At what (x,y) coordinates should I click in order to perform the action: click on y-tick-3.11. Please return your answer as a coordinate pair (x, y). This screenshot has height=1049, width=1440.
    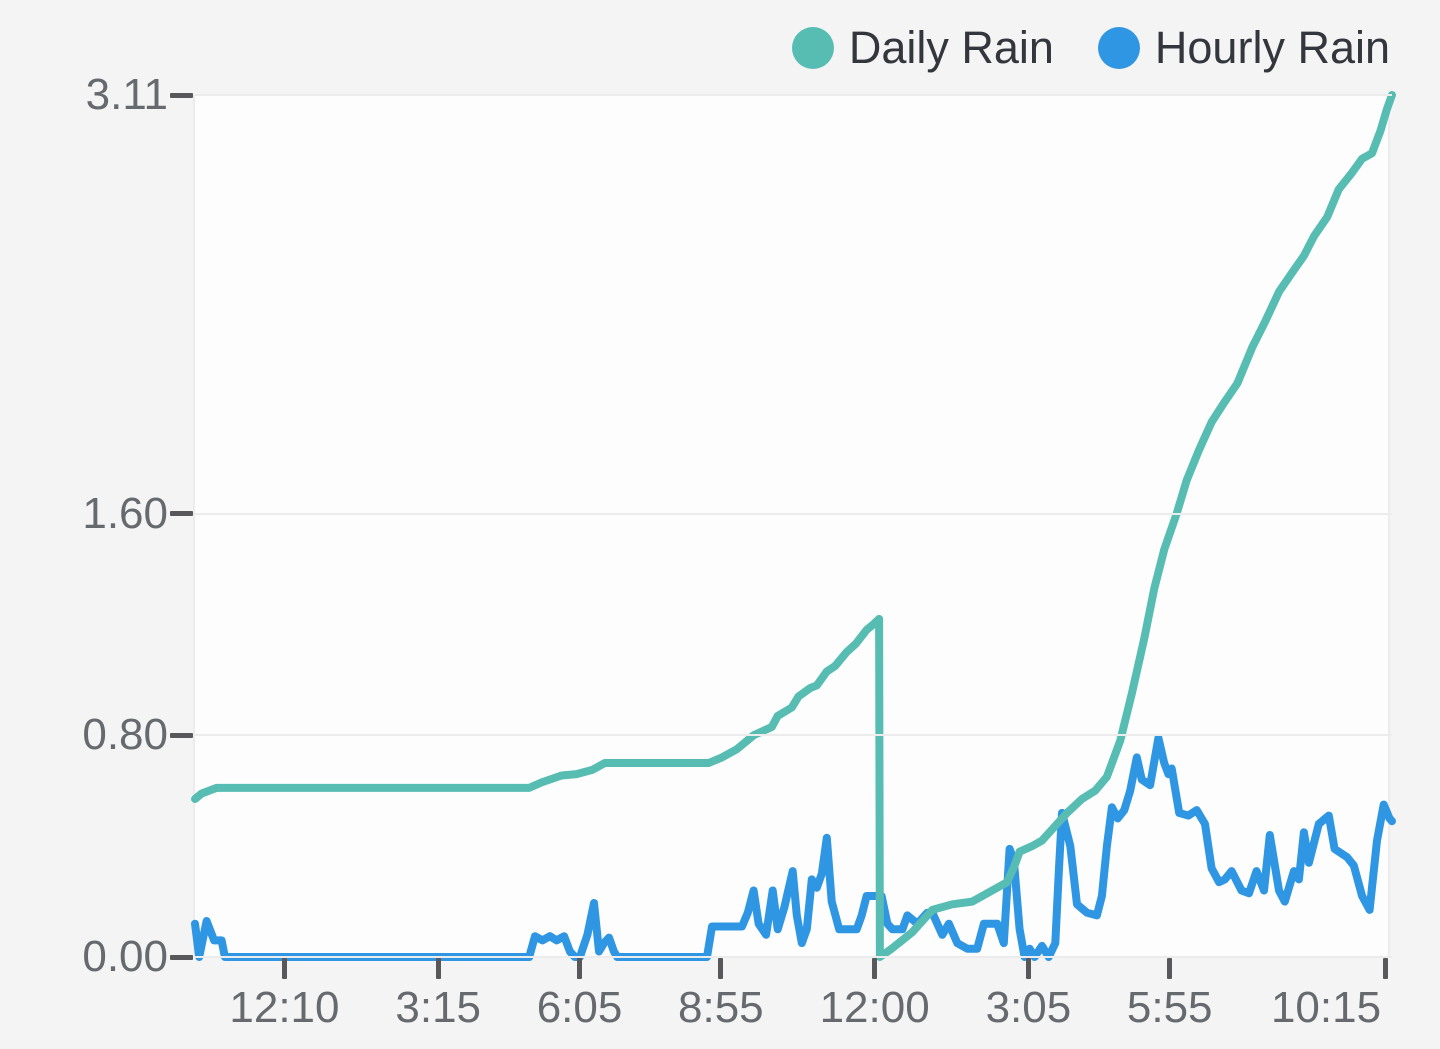
    Looking at the image, I should click on (181, 95).